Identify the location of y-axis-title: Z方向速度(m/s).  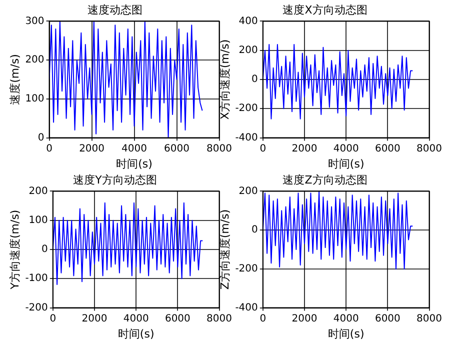
(225, 249).